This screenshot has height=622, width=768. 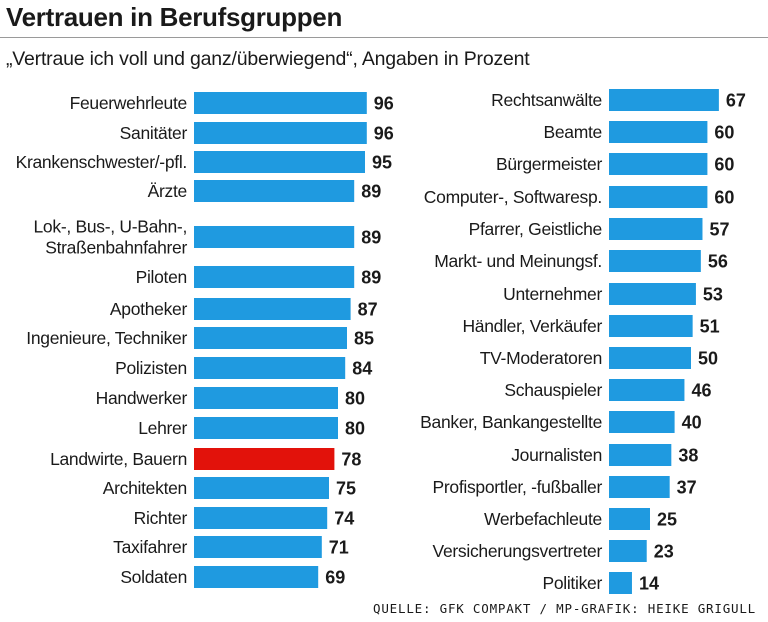 I want to click on bar-profisportler-fussballer, so click(x=639, y=487).